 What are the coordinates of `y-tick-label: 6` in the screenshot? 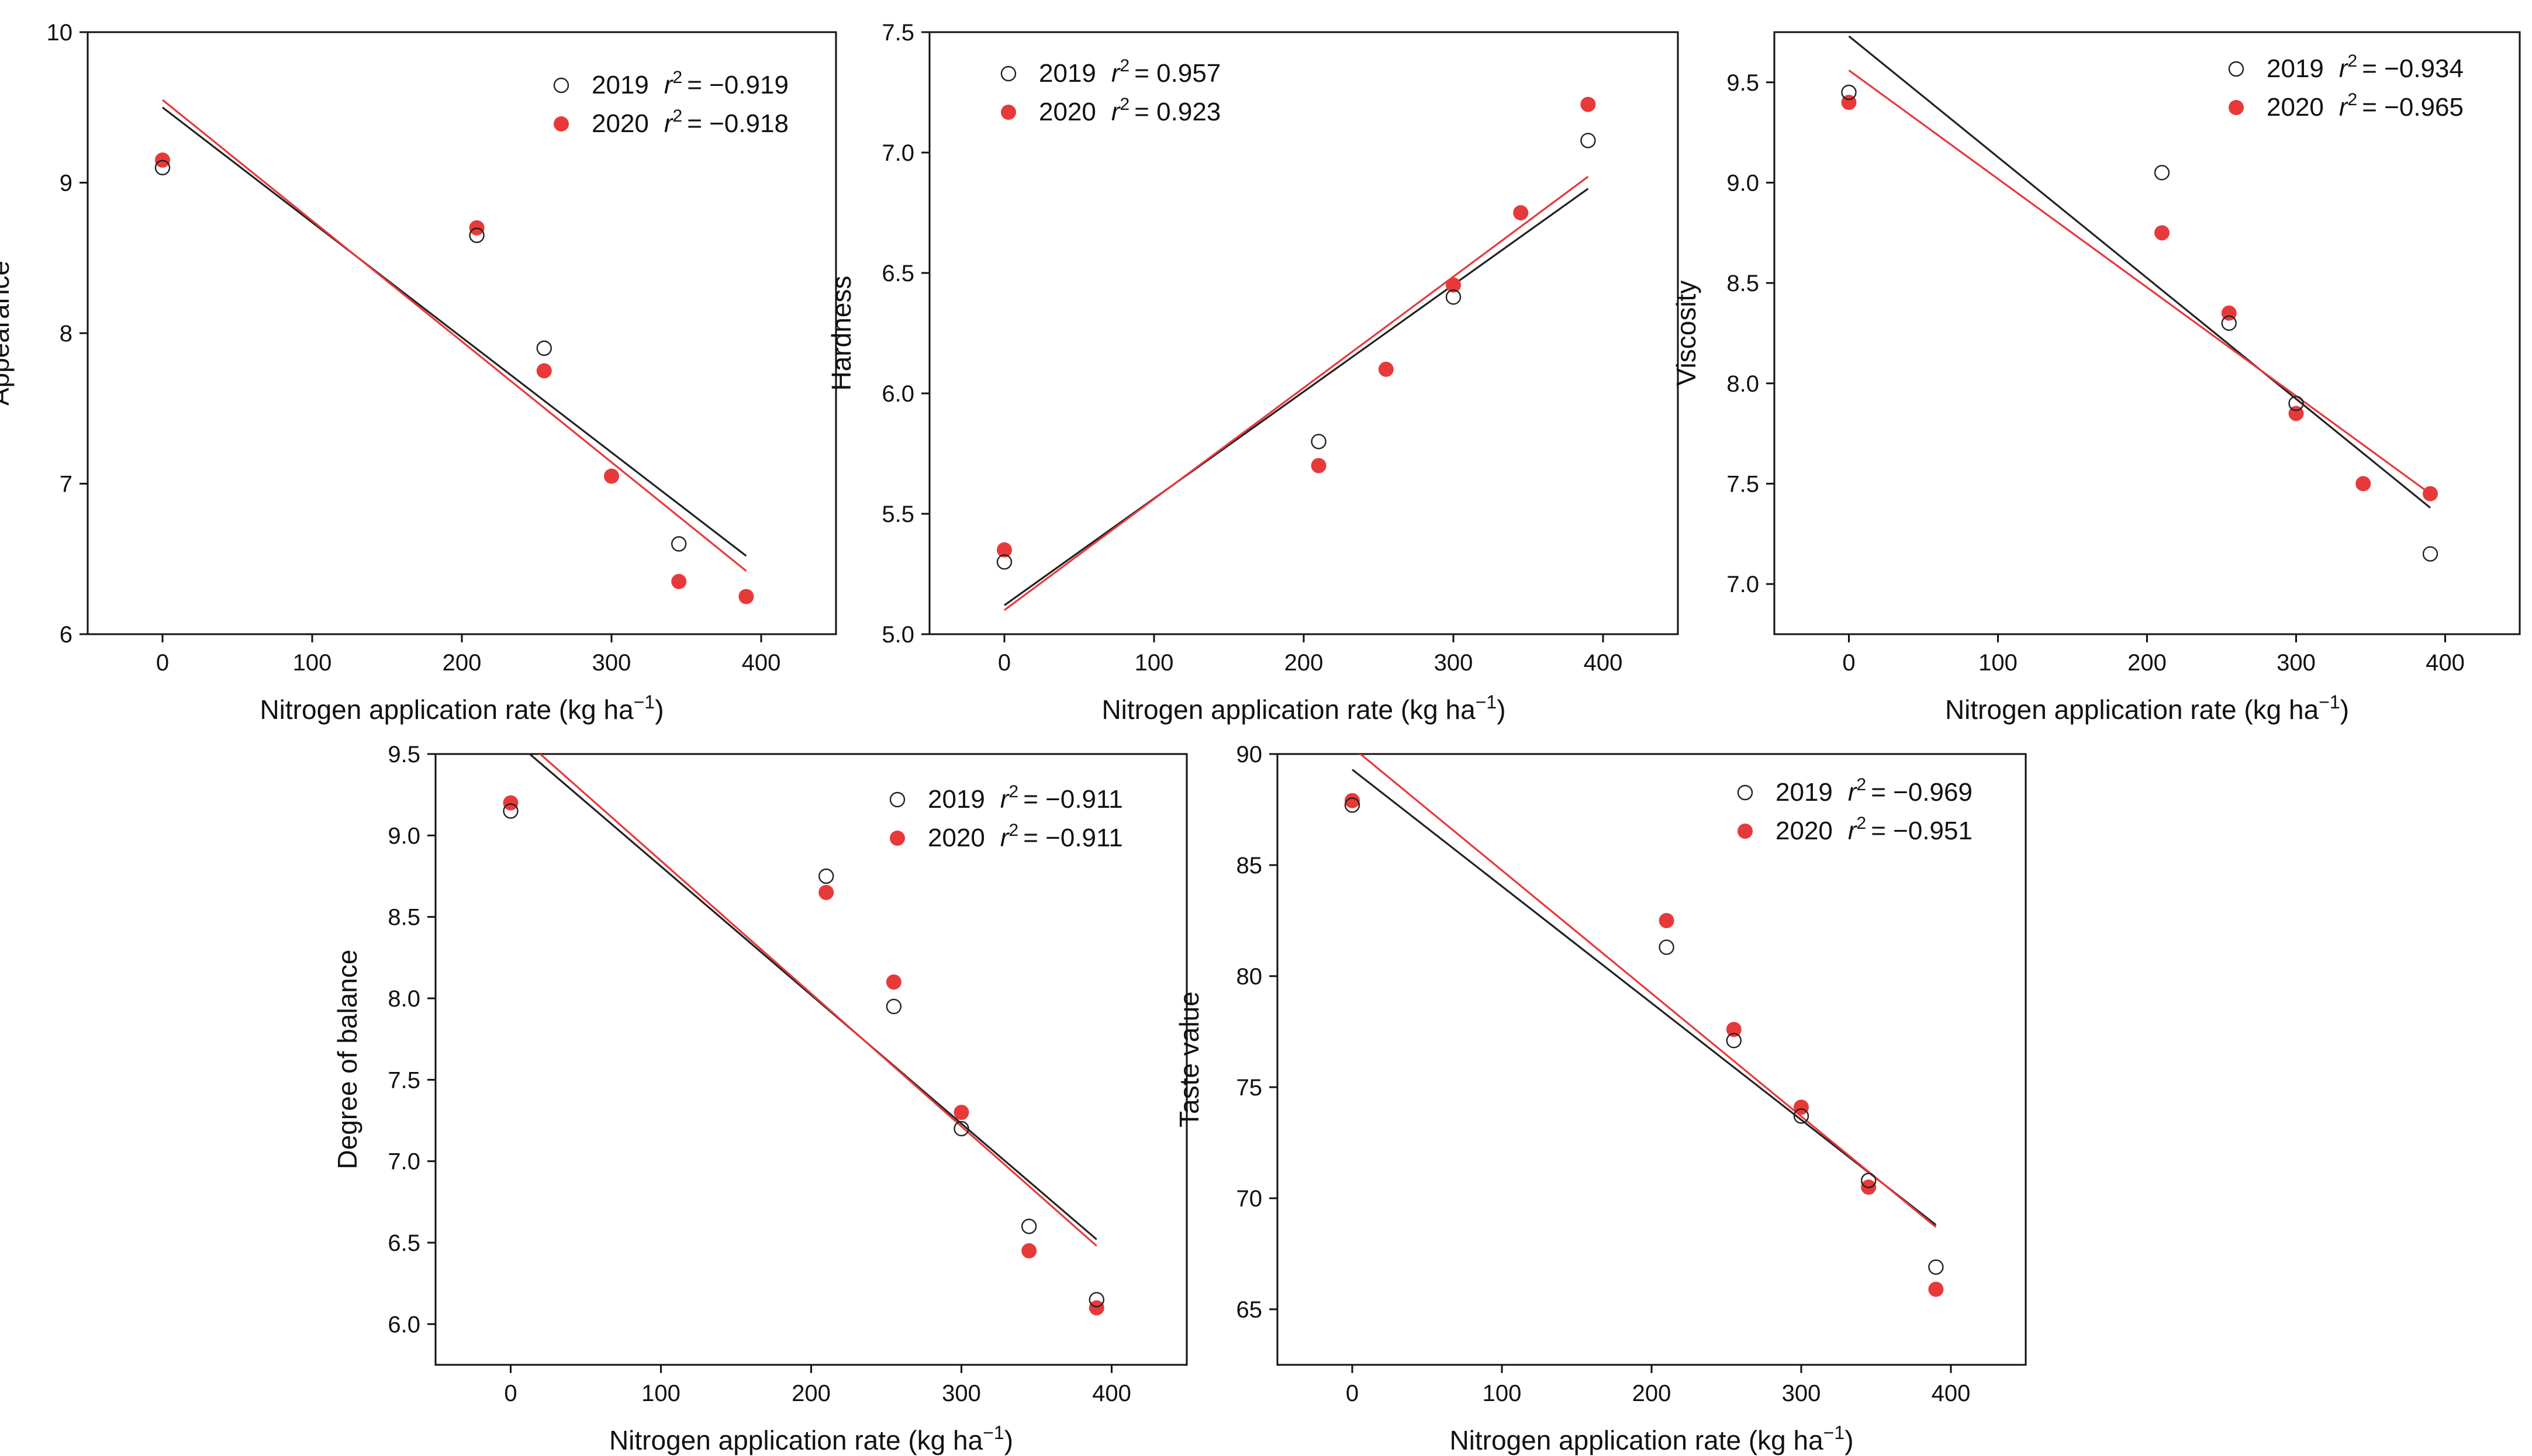 It's located at (66, 635).